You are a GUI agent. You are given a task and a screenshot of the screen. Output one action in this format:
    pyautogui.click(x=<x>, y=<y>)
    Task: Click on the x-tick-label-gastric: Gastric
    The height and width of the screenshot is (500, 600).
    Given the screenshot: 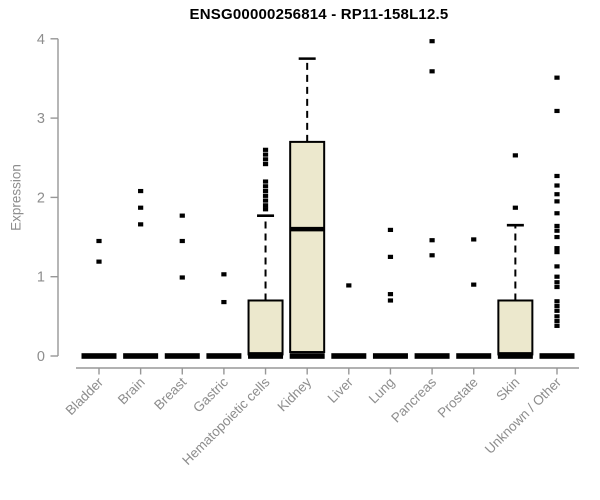 What is the action you would take?
    pyautogui.click(x=210, y=394)
    